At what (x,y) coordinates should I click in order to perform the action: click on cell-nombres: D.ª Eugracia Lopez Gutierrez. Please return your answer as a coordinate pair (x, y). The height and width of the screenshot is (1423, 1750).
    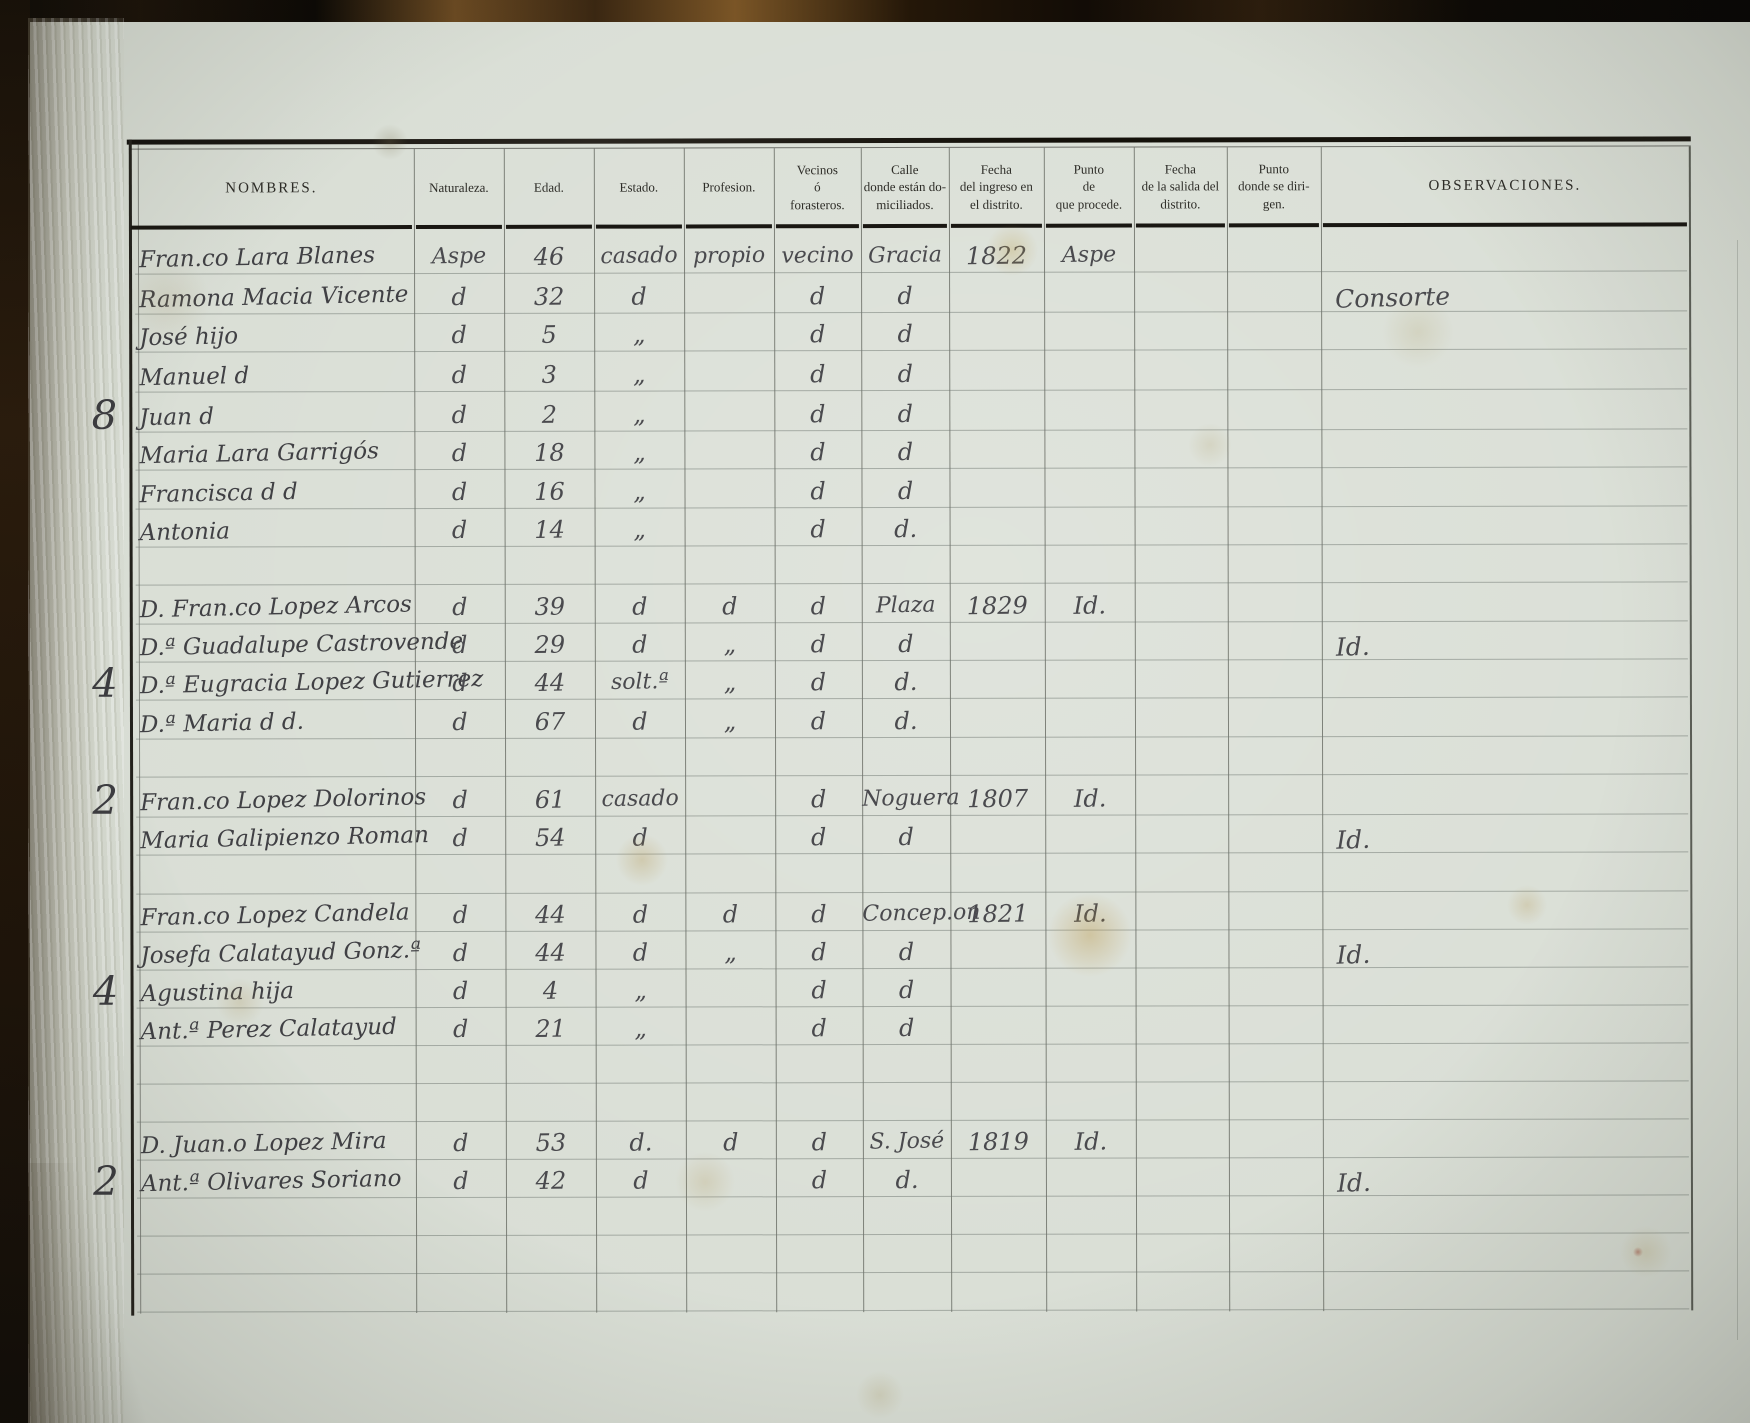
    Looking at the image, I should click on (311, 682).